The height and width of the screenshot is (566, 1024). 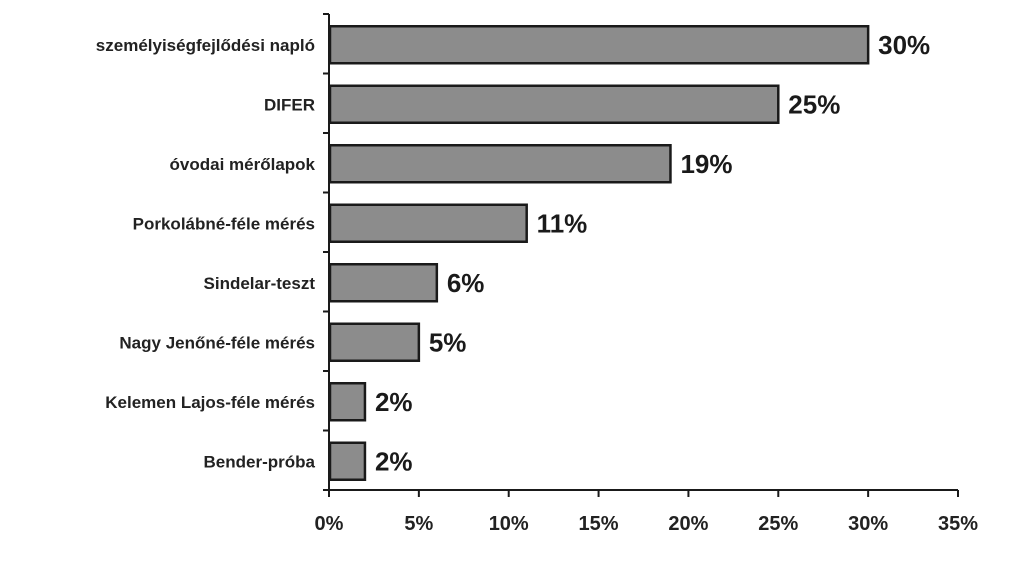 I want to click on category-label-1: DIFER, so click(x=289, y=104).